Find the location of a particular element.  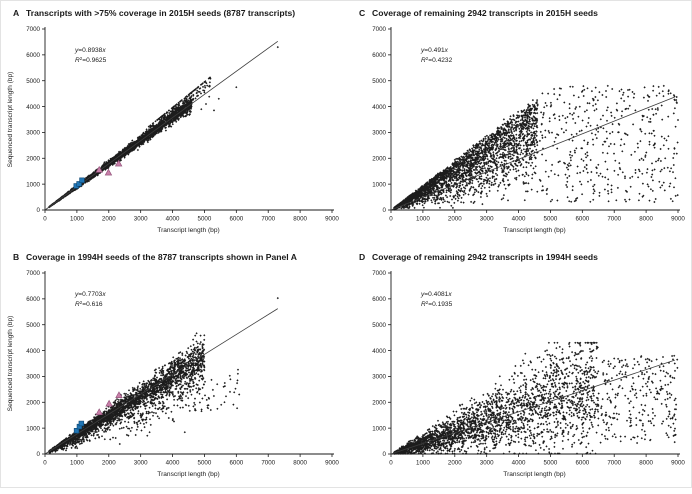

equation-text: y=0.8938x is located at coordinates (90, 50).